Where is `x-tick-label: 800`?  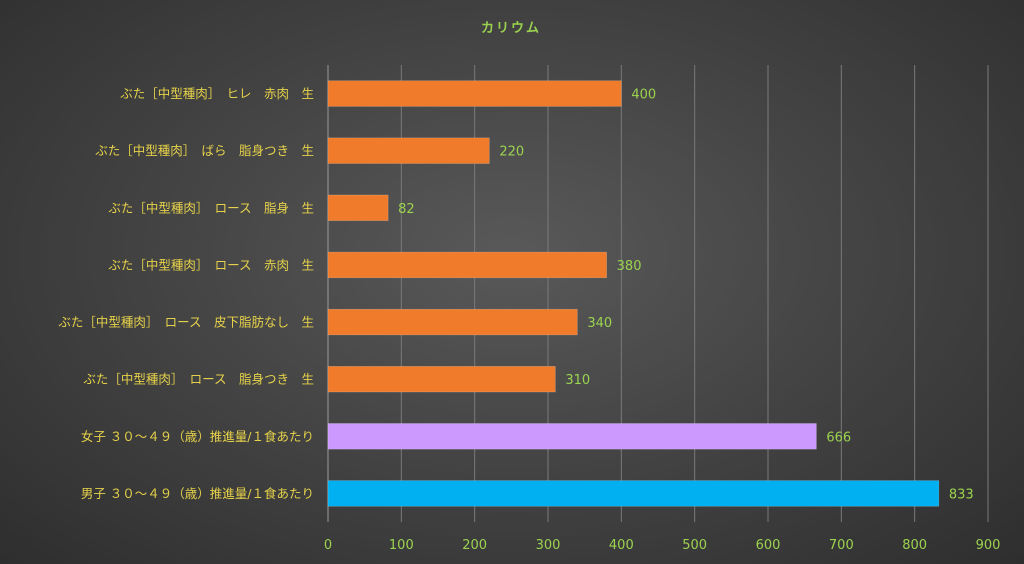 x-tick-label: 800 is located at coordinates (914, 545).